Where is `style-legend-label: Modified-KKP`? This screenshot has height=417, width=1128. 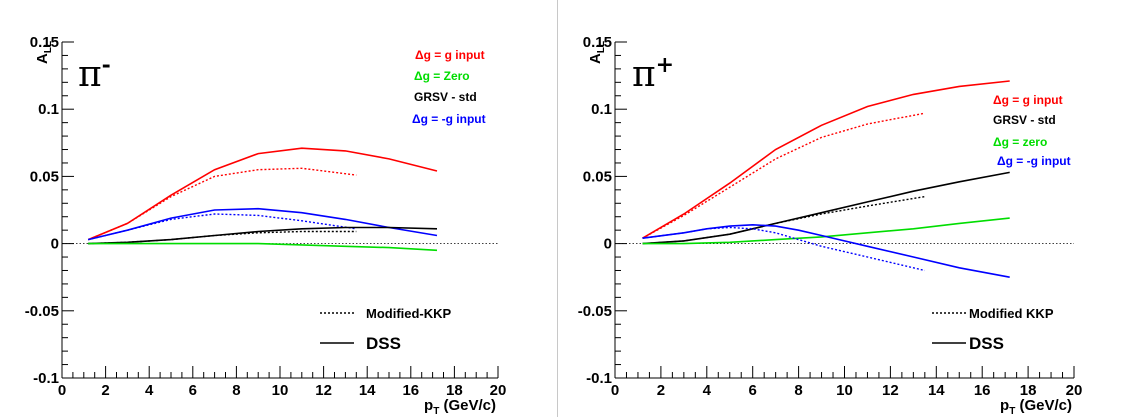
style-legend-label: Modified-KKP is located at coordinates (409, 313).